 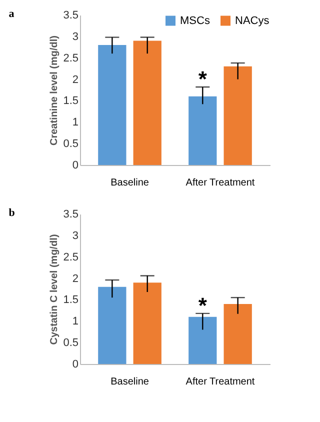 I want to click on y-axis-title: Creatinine level (mg/dl), so click(x=54, y=90).